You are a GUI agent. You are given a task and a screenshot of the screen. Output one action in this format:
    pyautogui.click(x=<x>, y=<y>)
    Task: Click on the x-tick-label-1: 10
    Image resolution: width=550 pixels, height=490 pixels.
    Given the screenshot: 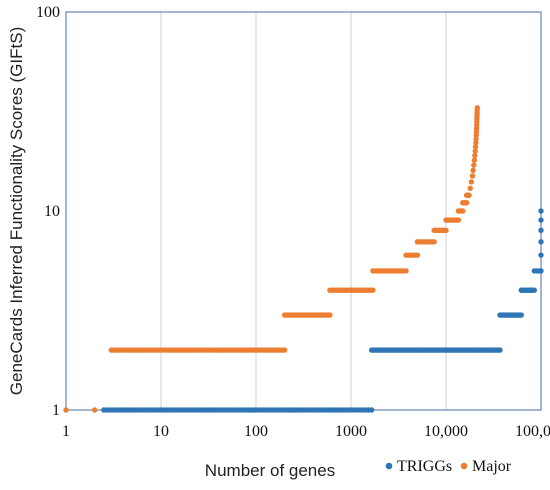 What is the action you would take?
    pyautogui.click(x=161, y=431)
    